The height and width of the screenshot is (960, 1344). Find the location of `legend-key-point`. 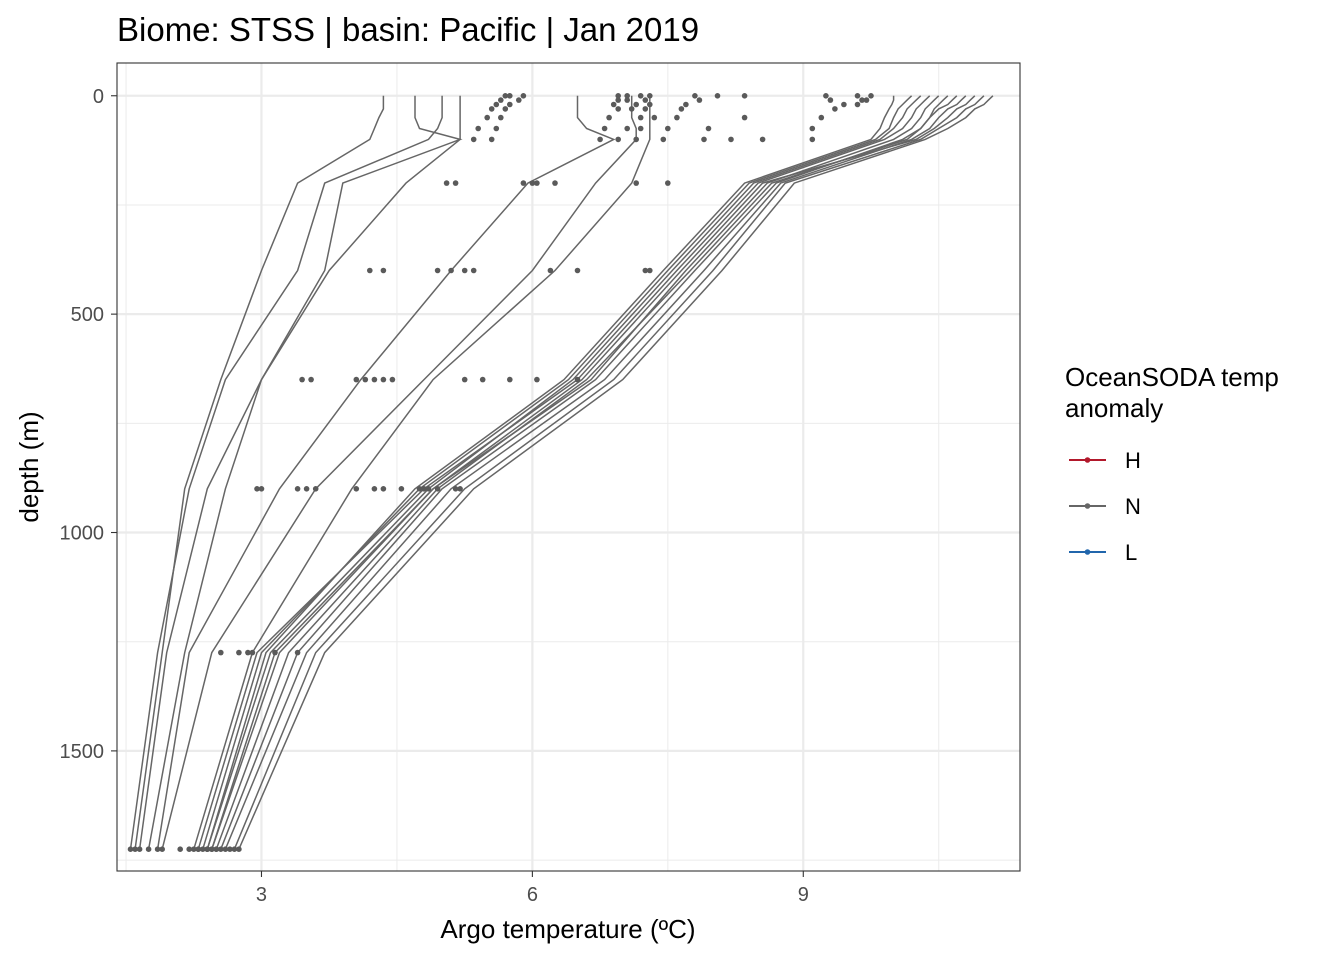

legend-key-point is located at coordinates (1087, 460).